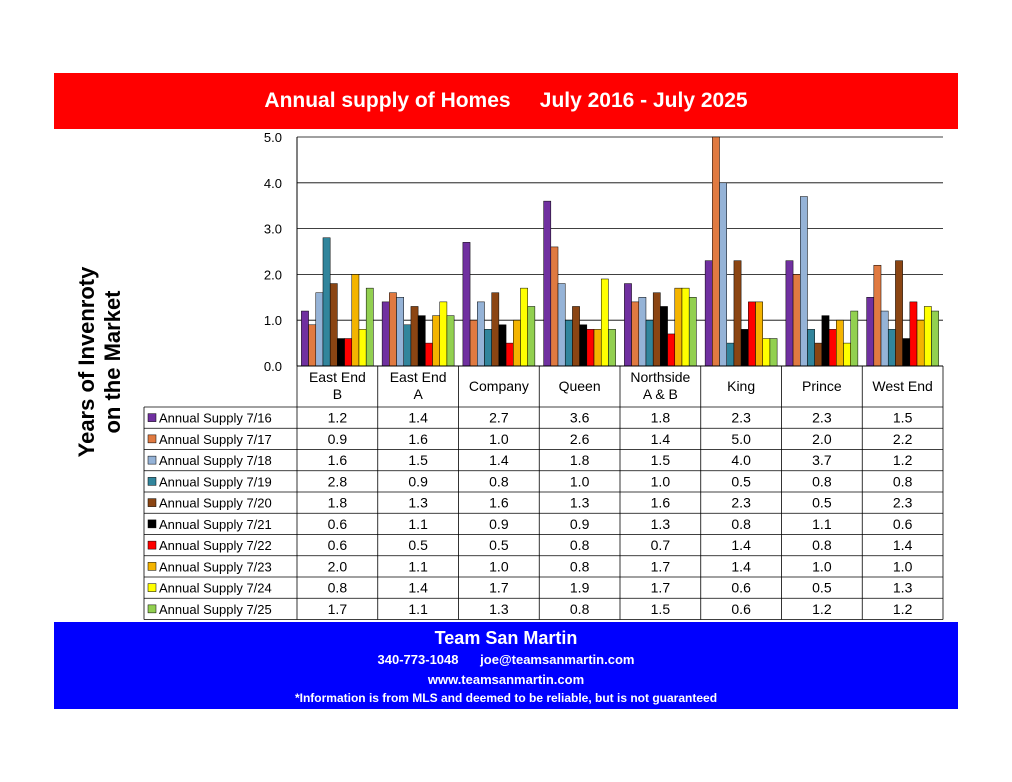 Image resolution: width=1012 pixels, height=782 pixels. What do you see at coordinates (215, 524) in the screenshot?
I see `legend-label: Annual Supply 7/21` at bounding box center [215, 524].